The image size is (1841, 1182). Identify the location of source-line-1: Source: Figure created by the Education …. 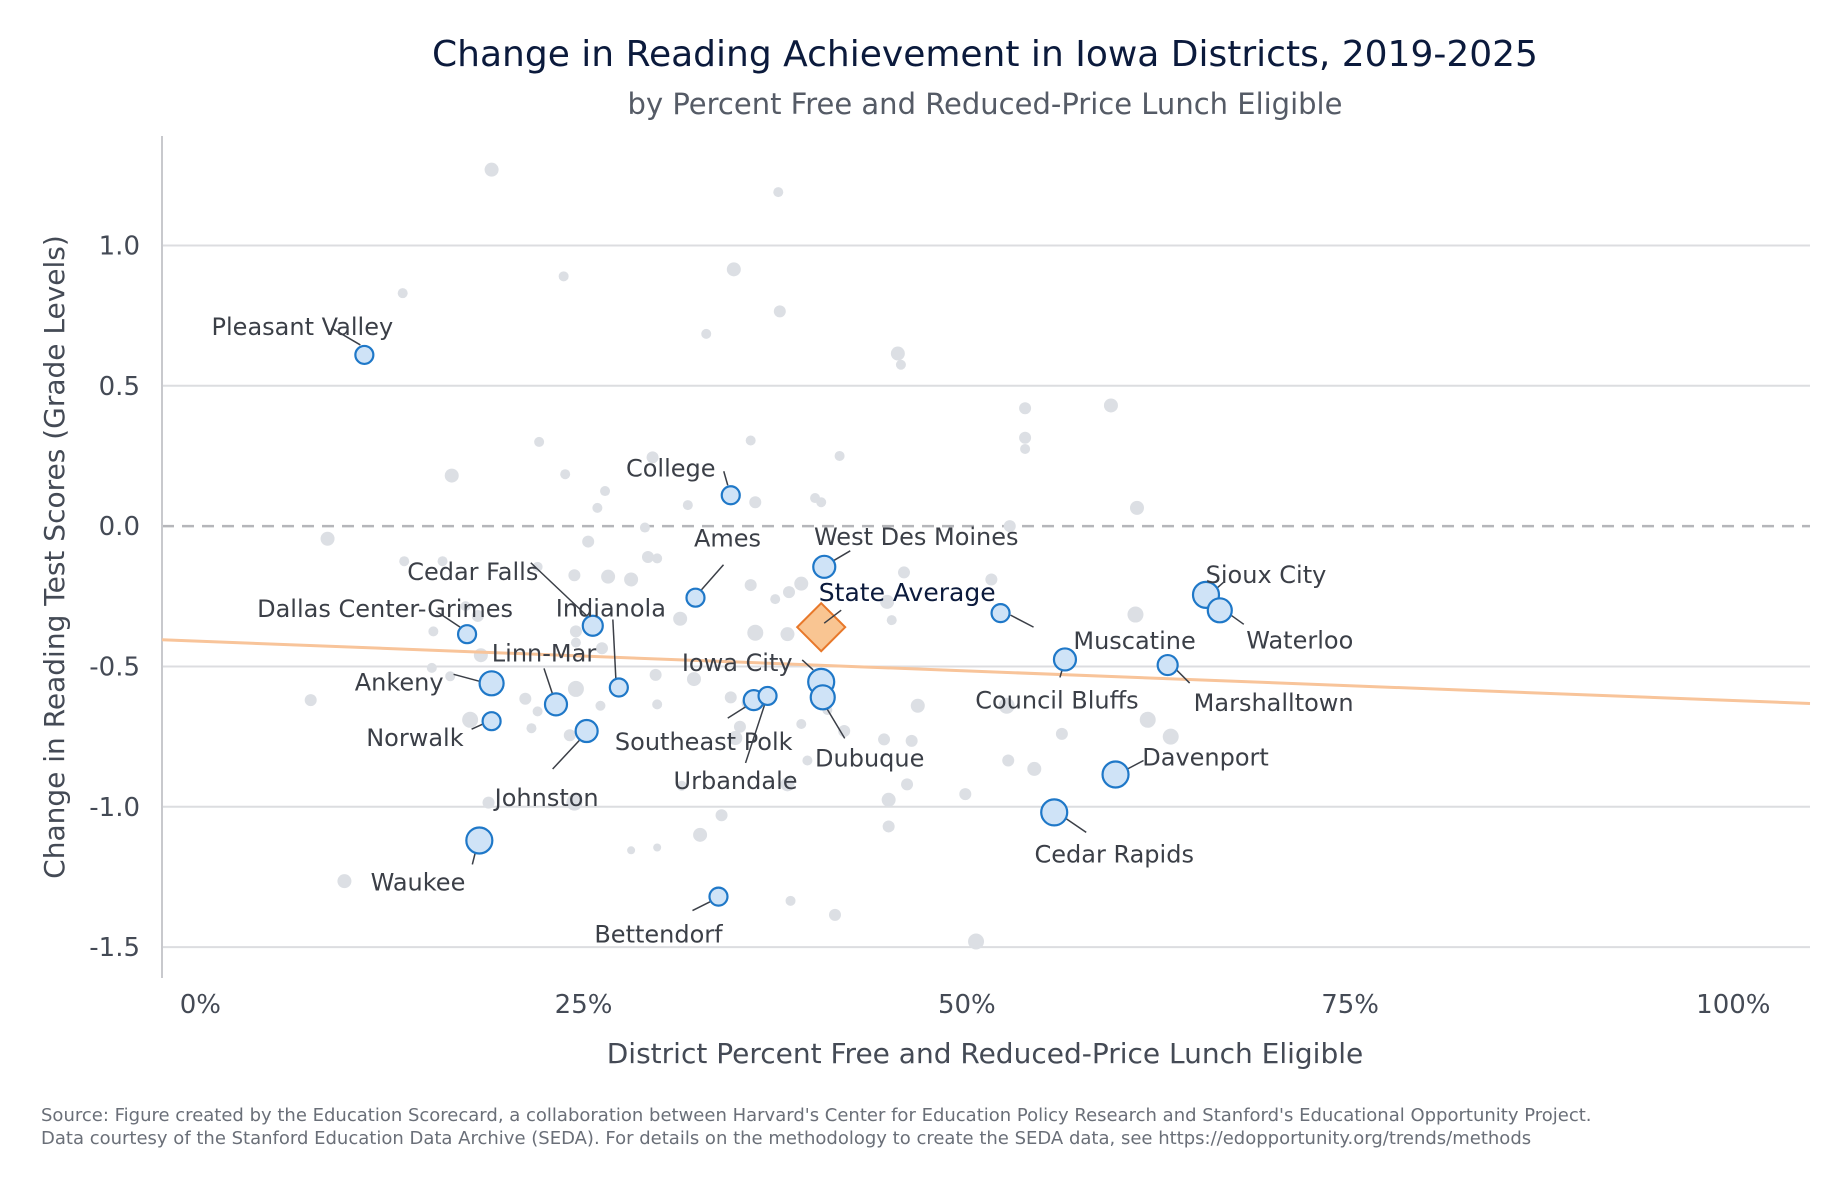
(816, 1115).